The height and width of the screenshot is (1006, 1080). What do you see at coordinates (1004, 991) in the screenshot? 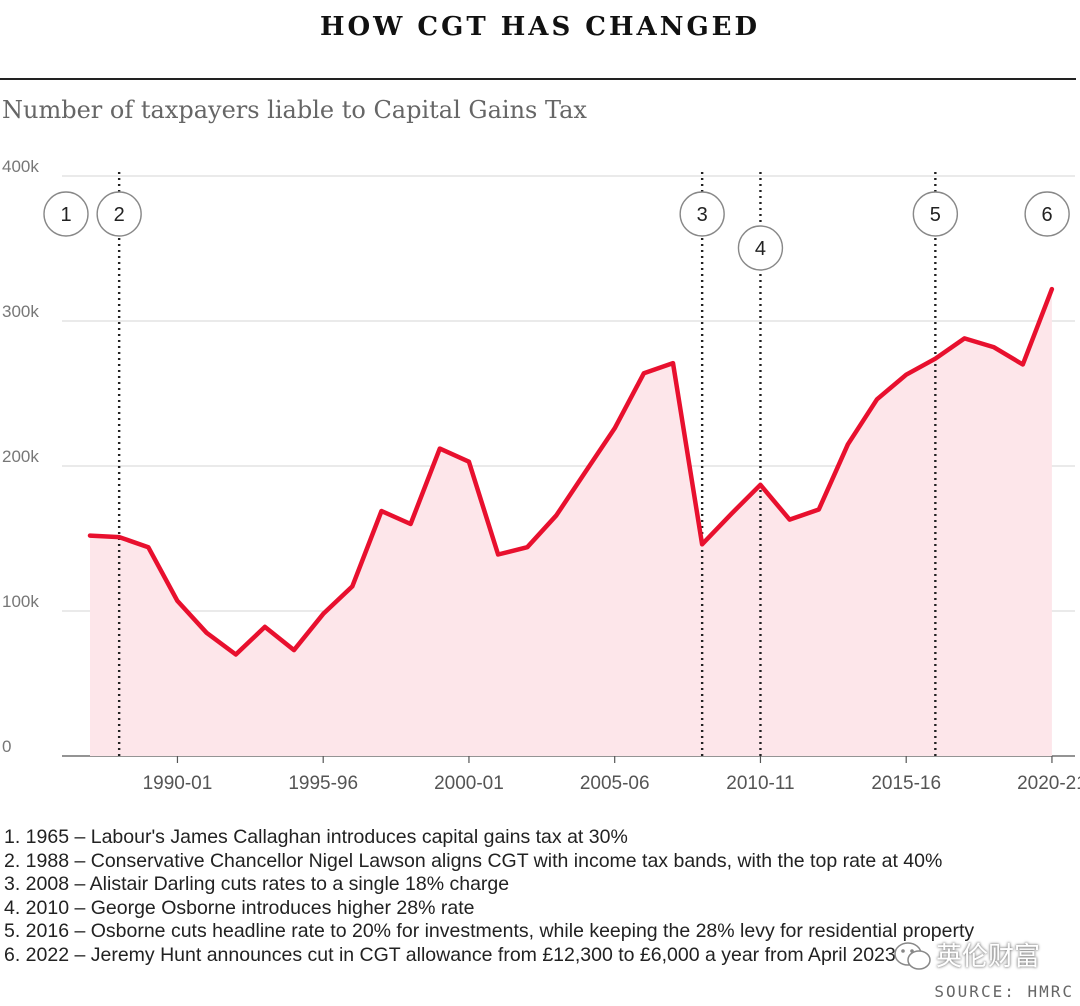
I see `source-note: SOURCE: HMRC` at bounding box center [1004, 991].